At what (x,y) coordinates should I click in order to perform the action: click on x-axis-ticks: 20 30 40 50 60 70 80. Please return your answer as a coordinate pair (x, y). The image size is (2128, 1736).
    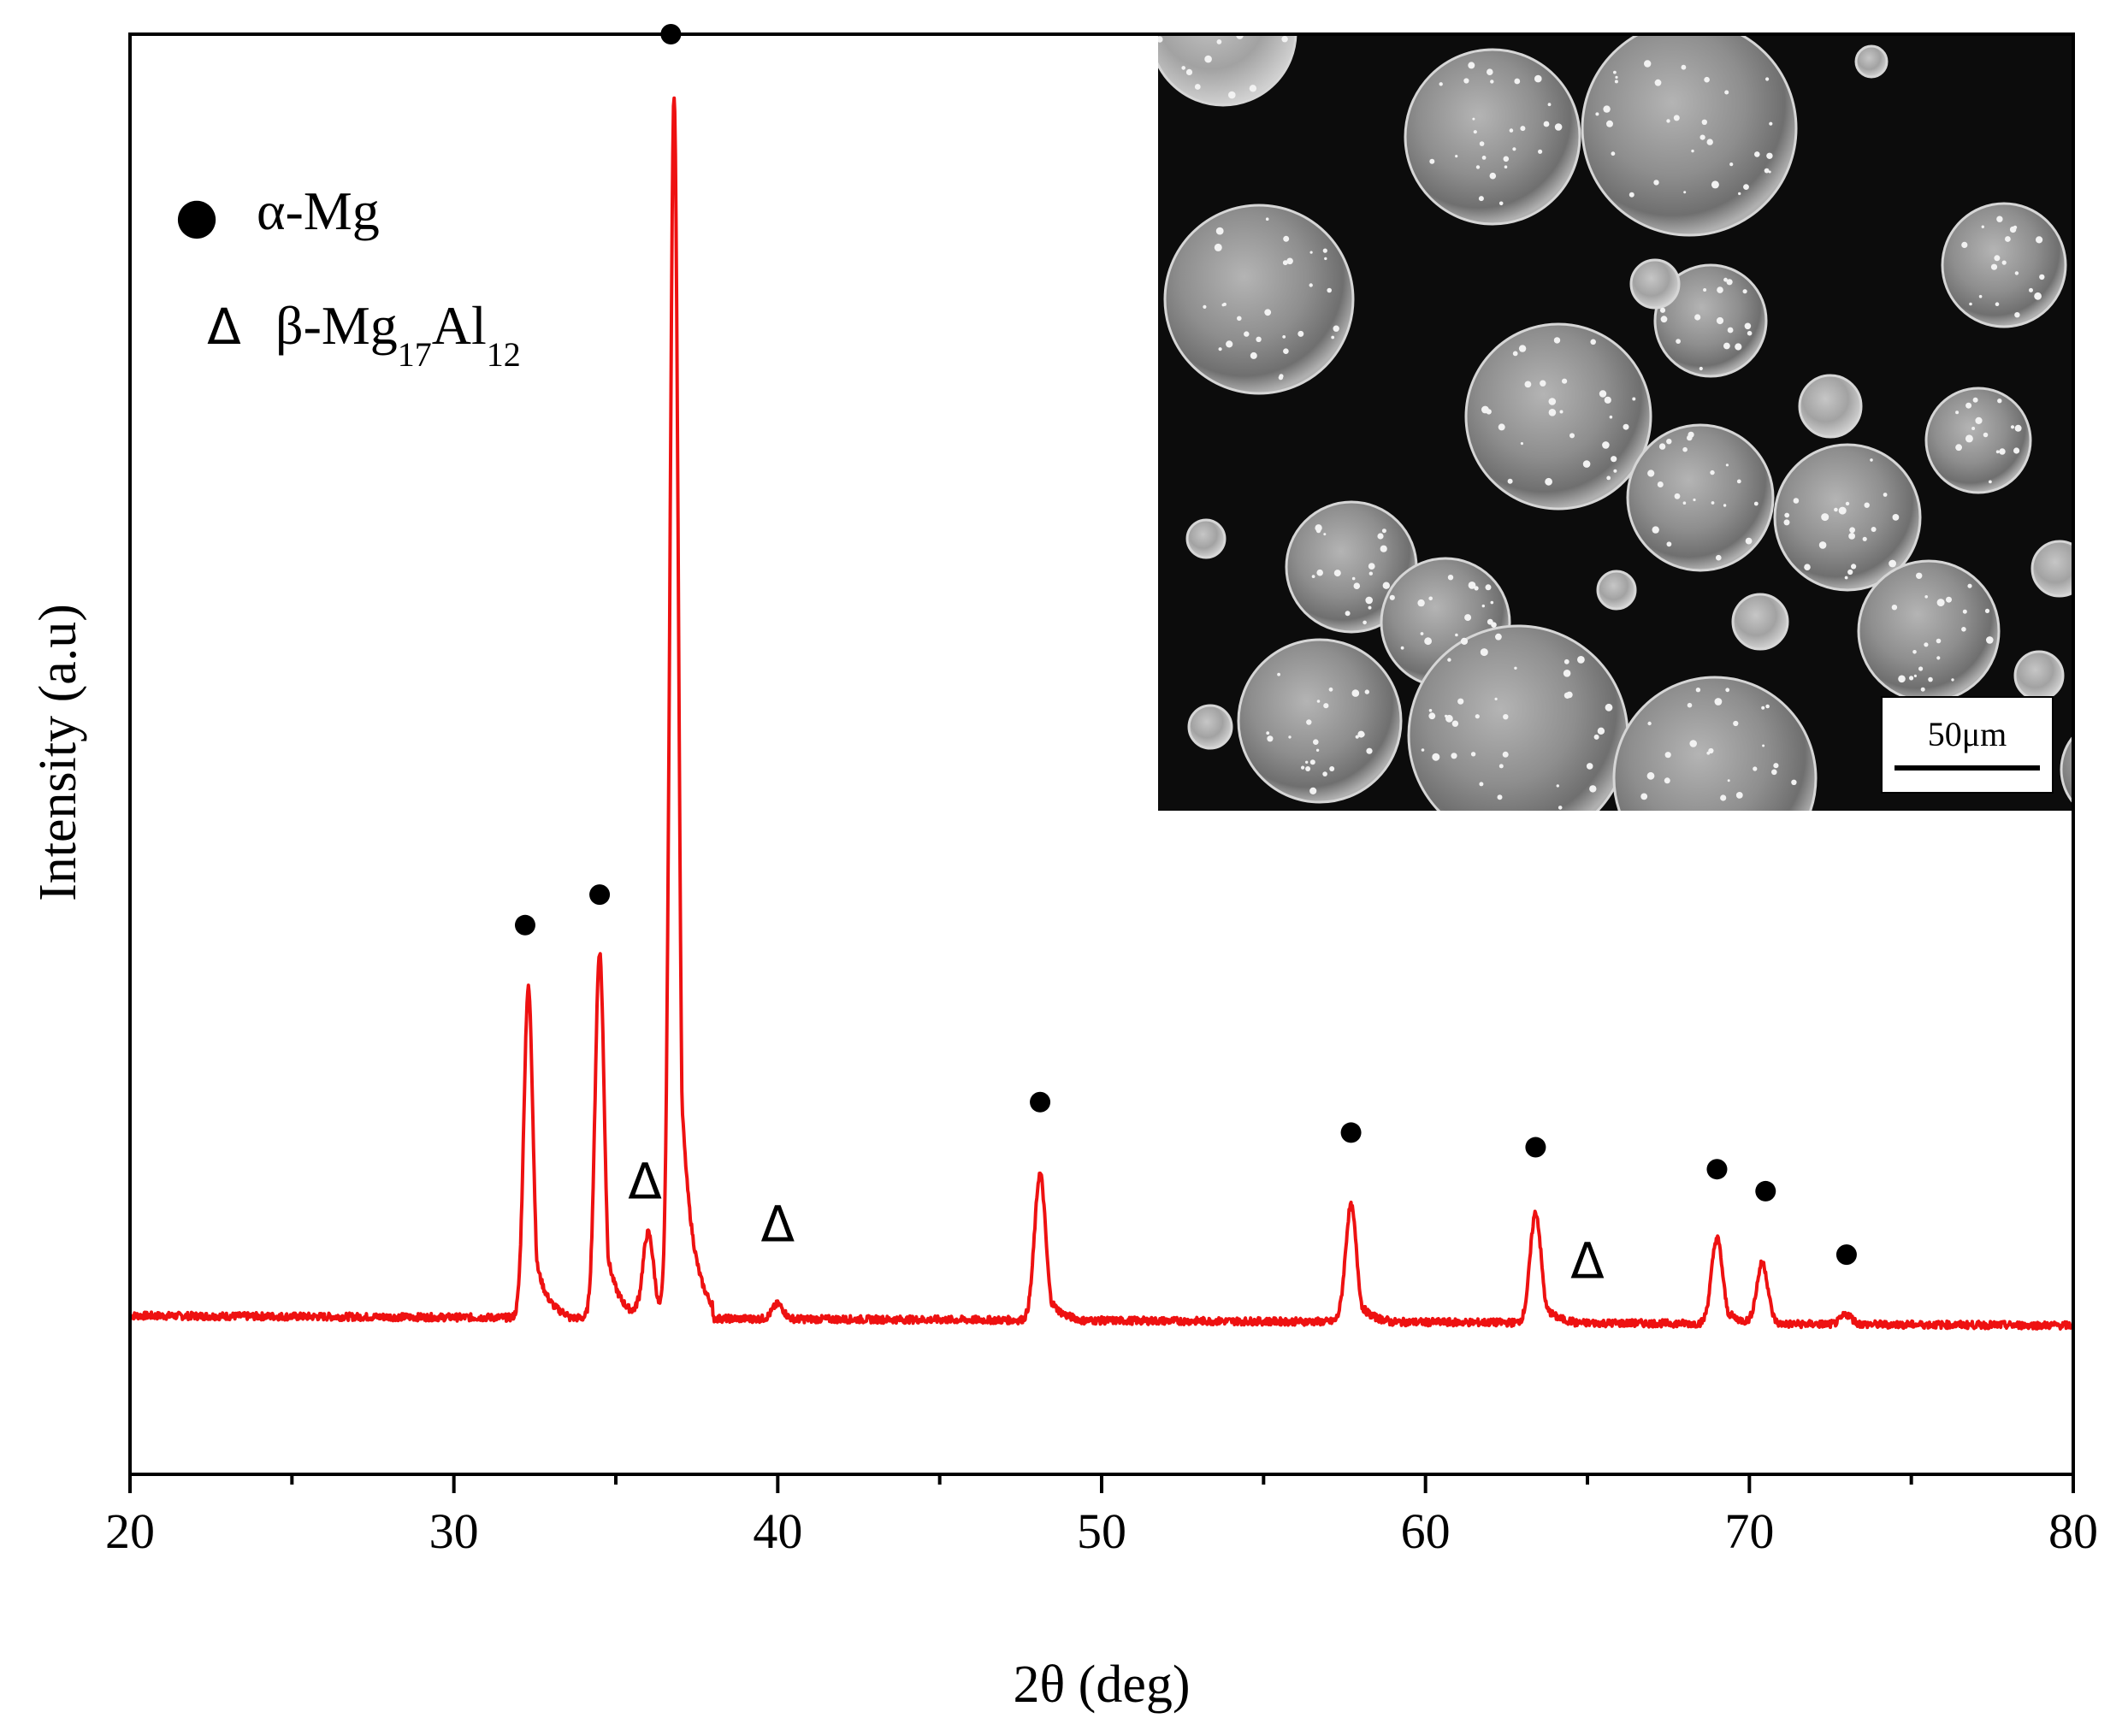
    Looking at the image, I should click on (1101, 1517).